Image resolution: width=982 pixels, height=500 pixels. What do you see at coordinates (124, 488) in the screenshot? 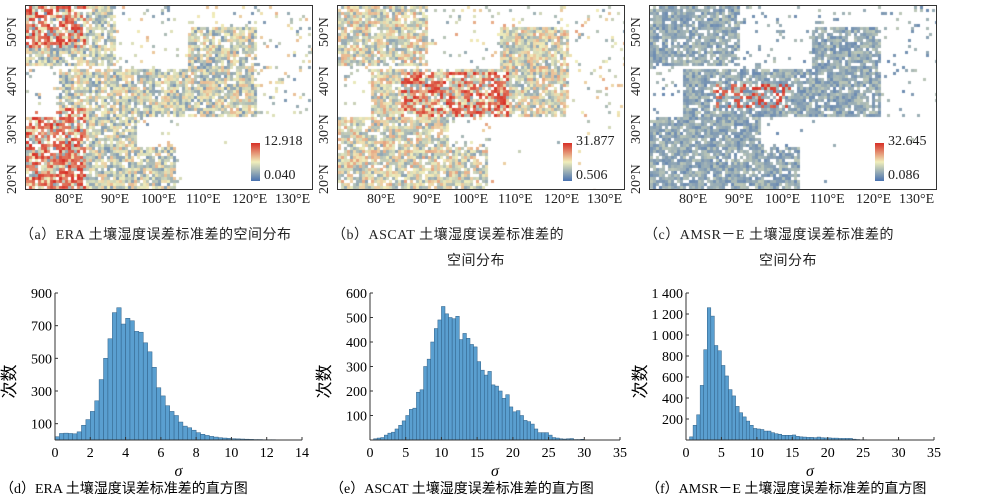
I see `caption: （d）ERA 土壤湿度误差标准差的直方图` at bounding box center [124, 488].